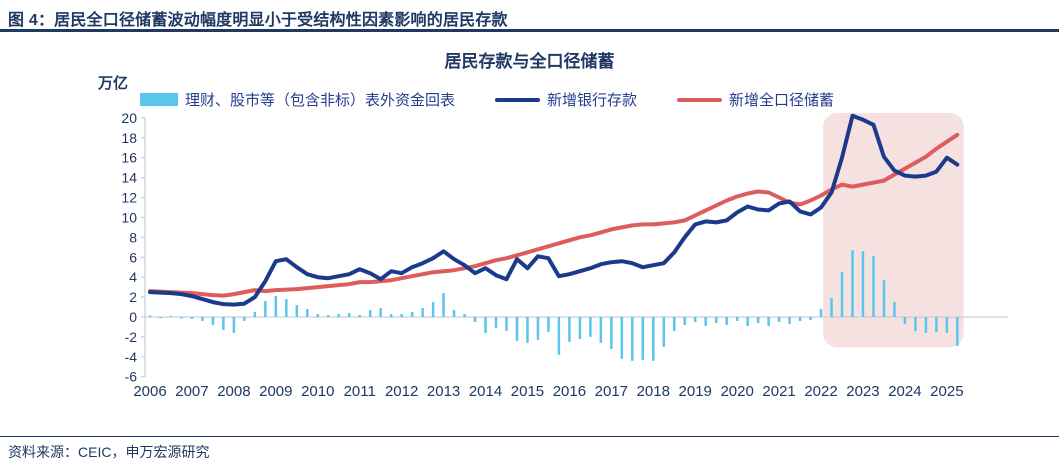  What do you see at coordinates (275, 391) in the screenshot?
I see `x-tick-label: 2009` at bounding box center [275, 391].